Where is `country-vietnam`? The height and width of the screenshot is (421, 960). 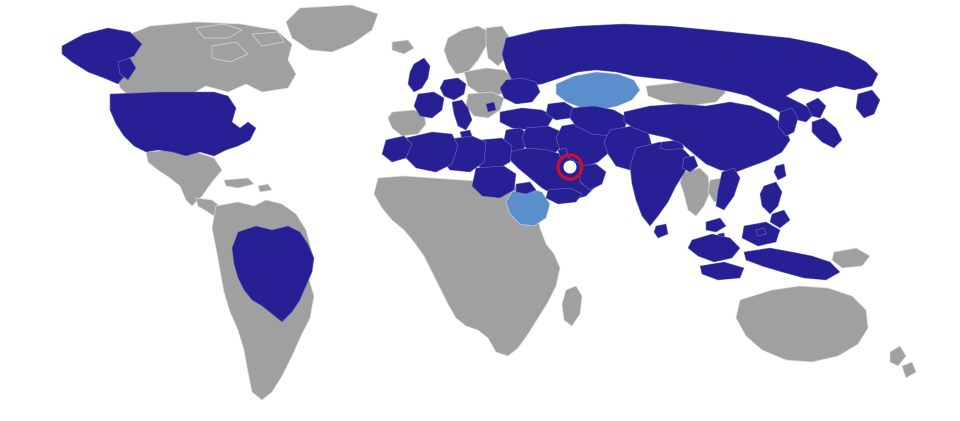
country-vietnam is located at coordinates (728, 189).